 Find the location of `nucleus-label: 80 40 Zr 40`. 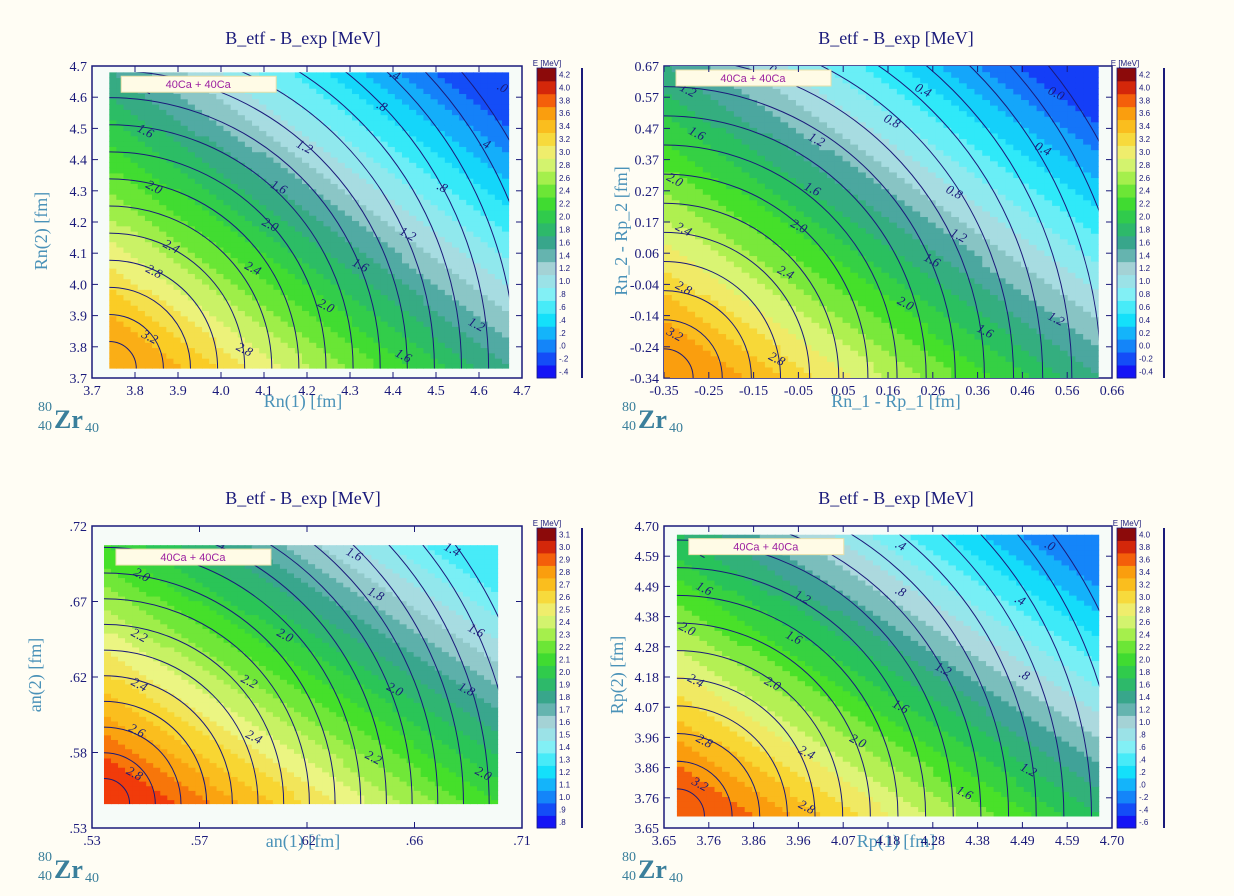

nucleus-label: 80 40 Zr 40 is located at coordinates (68, 418).